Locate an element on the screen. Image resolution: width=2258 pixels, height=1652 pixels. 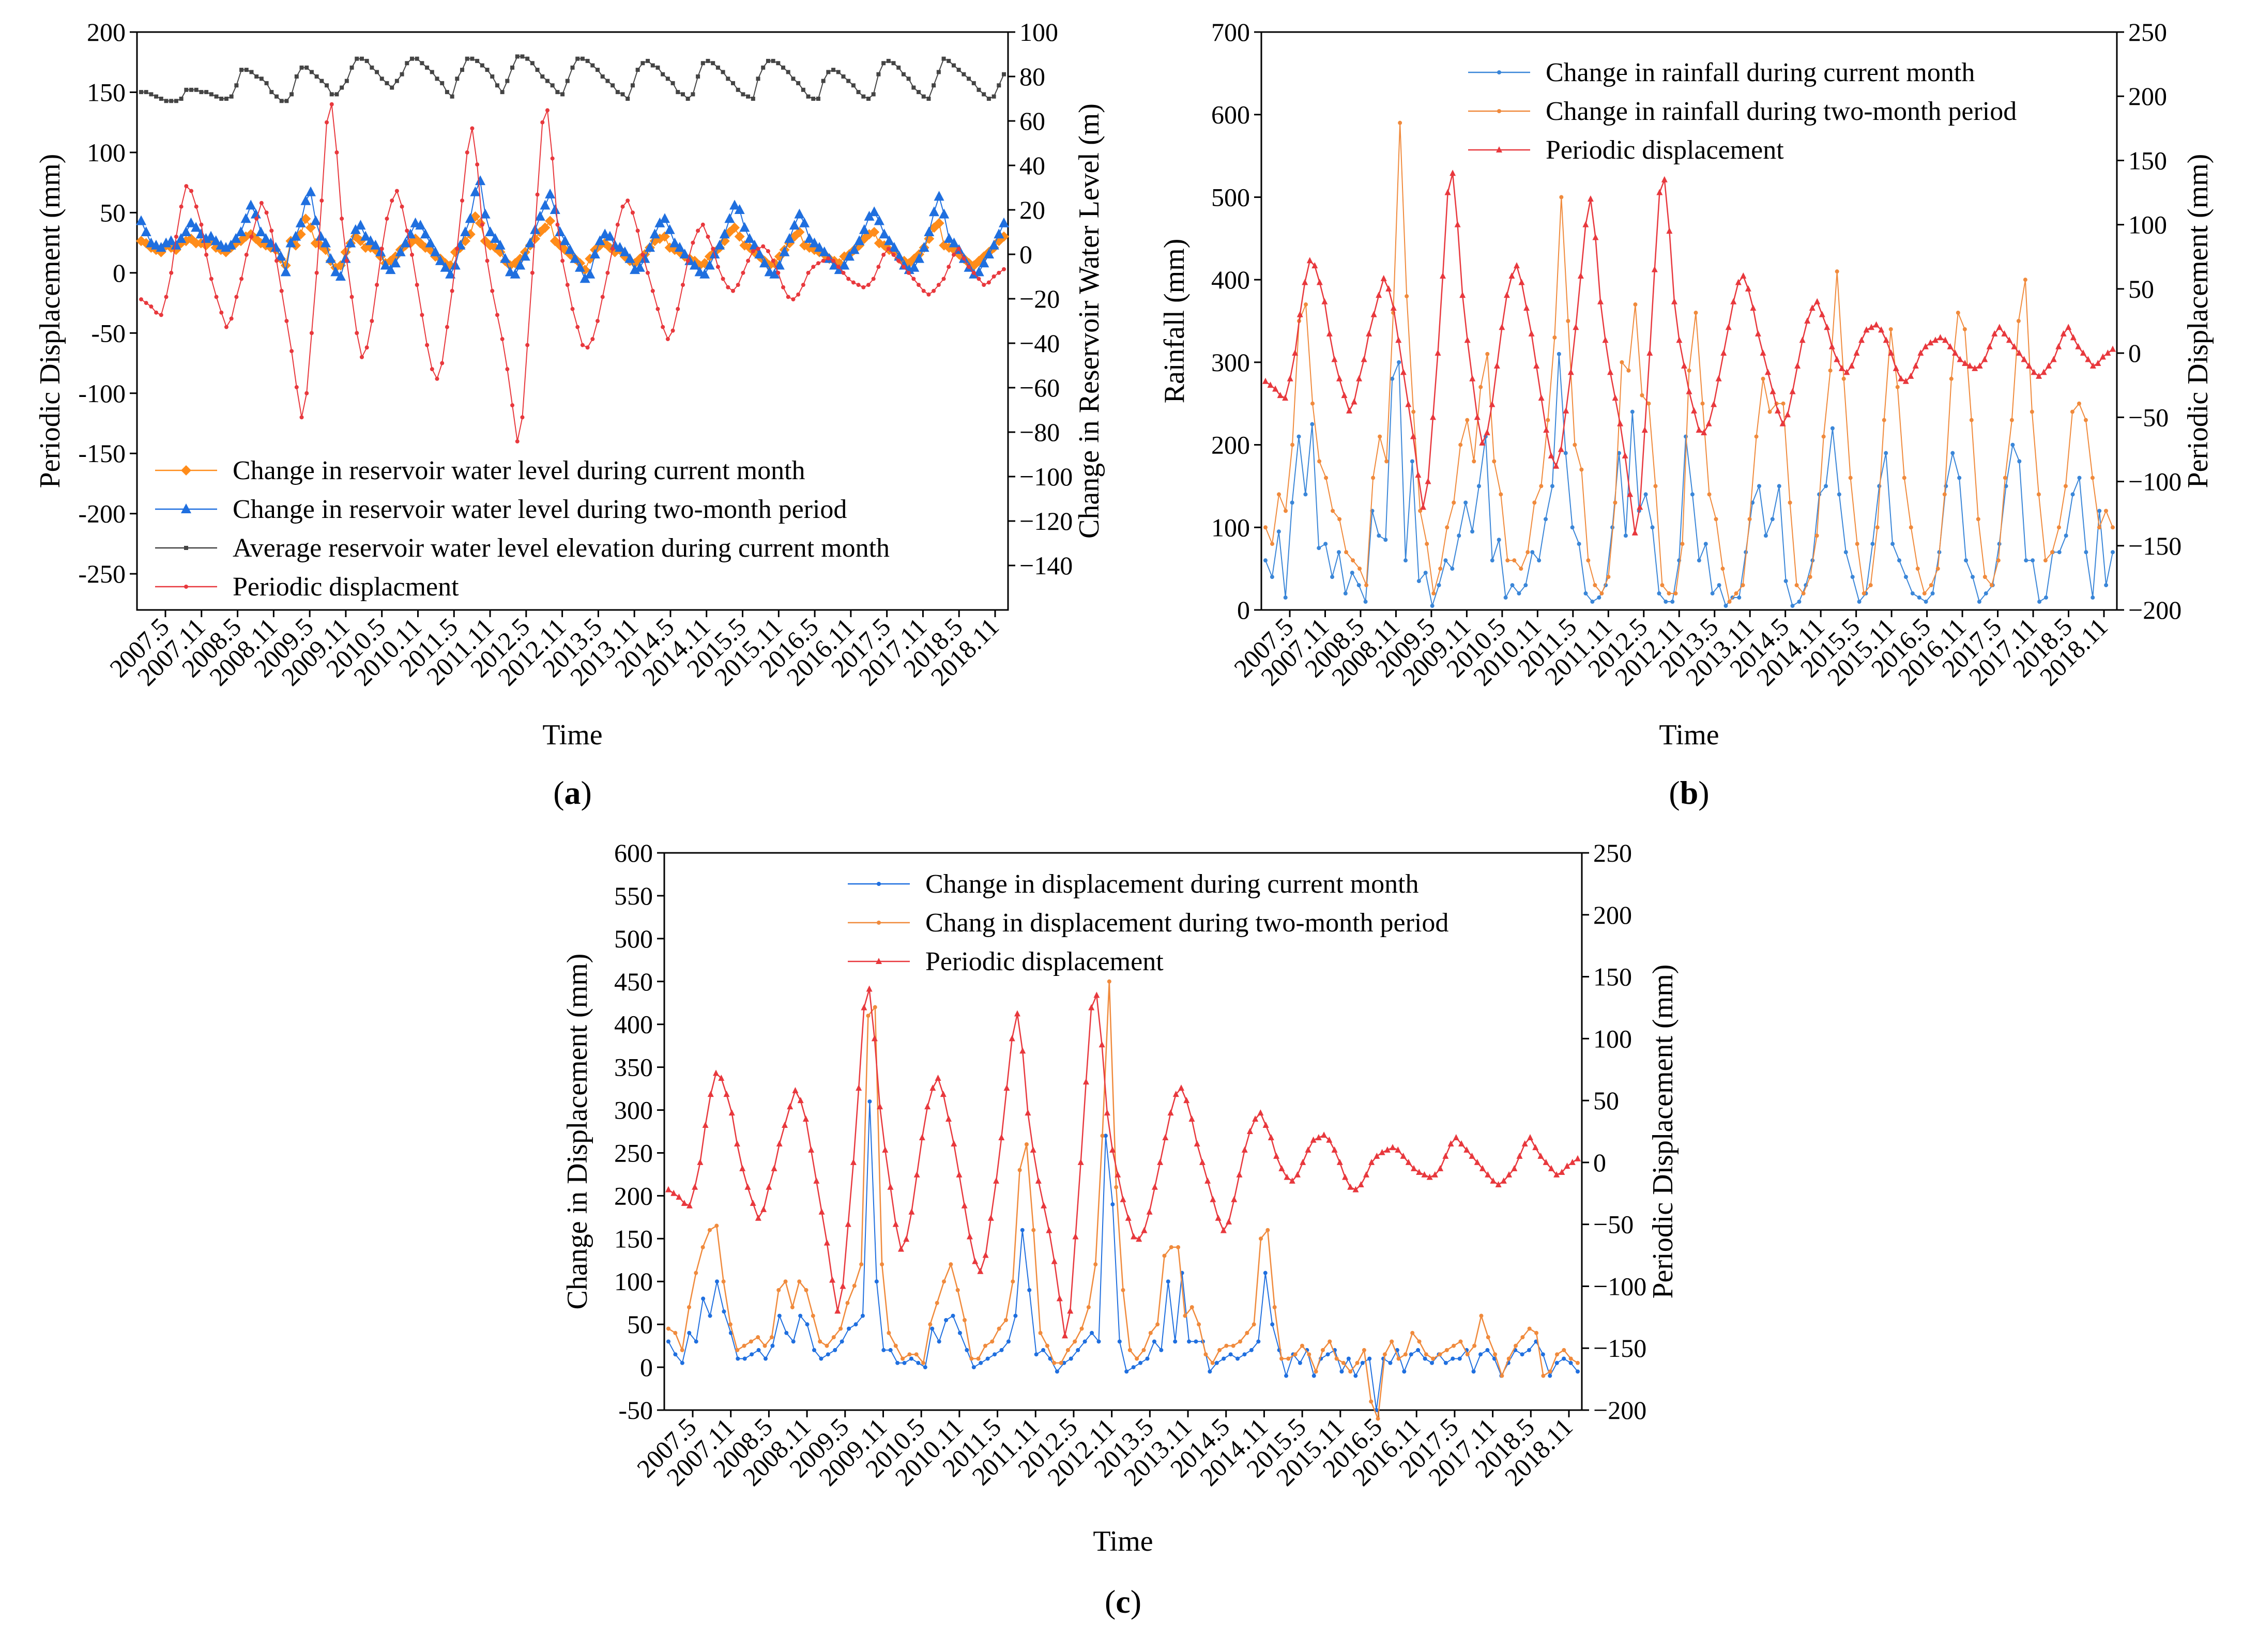
y-left-tick-label: 300 is located at coordinates (633, 1110).